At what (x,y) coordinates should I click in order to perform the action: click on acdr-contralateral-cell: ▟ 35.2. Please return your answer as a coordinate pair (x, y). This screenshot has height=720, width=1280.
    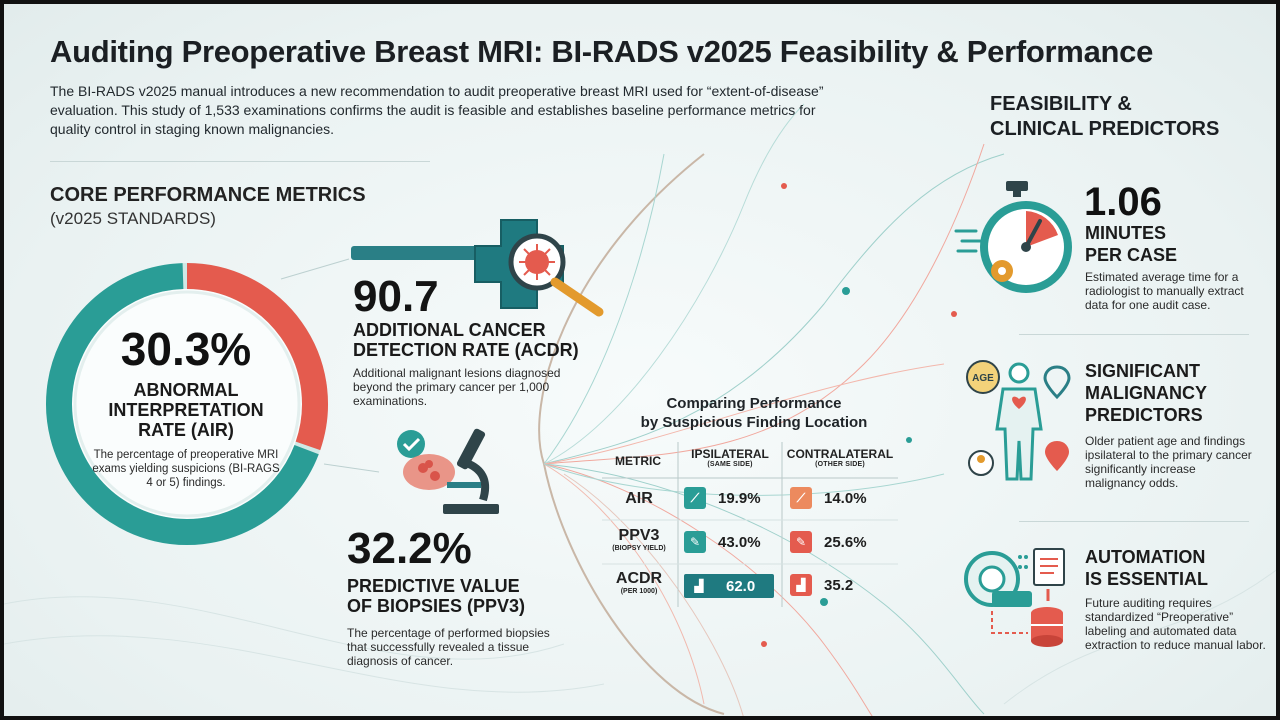
    Looking at the image, I should click on (821, 585).